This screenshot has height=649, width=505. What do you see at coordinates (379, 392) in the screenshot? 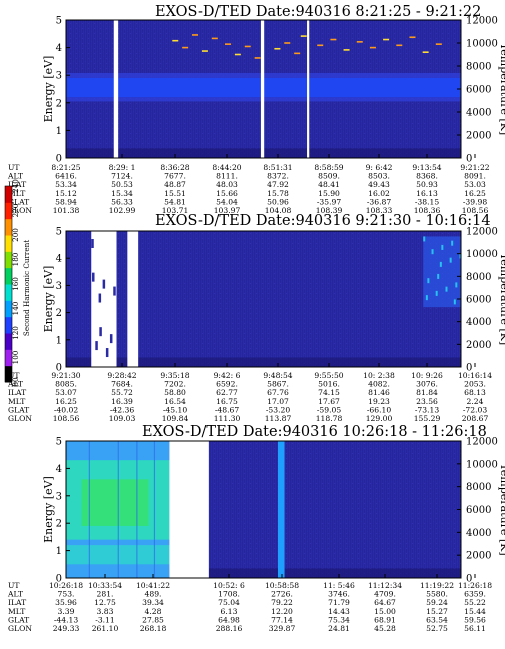
I see `ephemeris-value: 81.46` at bounding box center [379, 392].